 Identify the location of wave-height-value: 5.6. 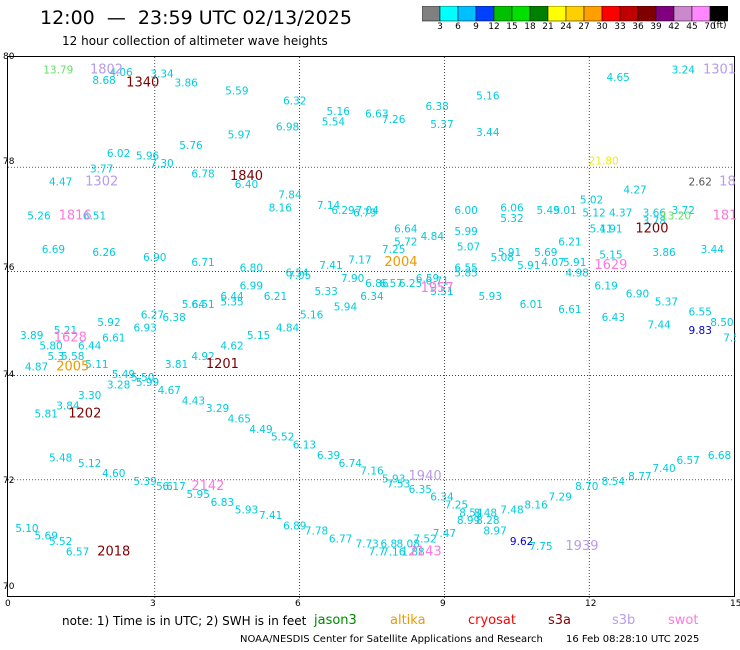
(164, 487).